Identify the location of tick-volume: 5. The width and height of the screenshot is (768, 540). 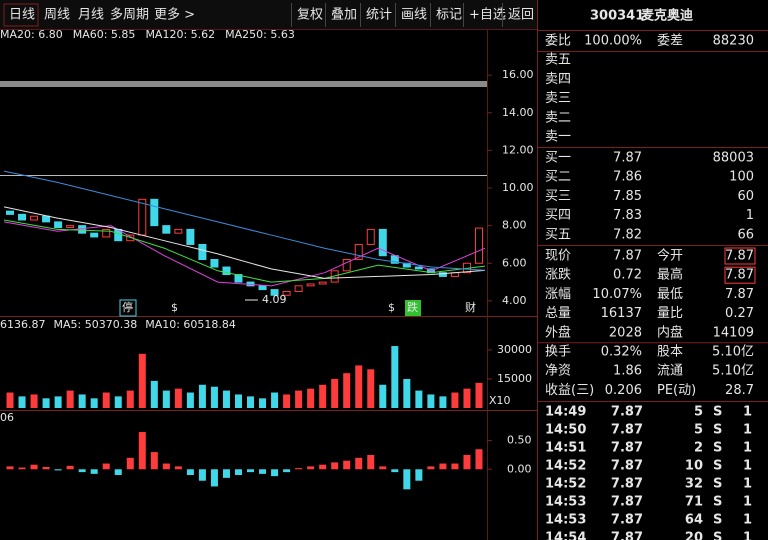
(698, 412).